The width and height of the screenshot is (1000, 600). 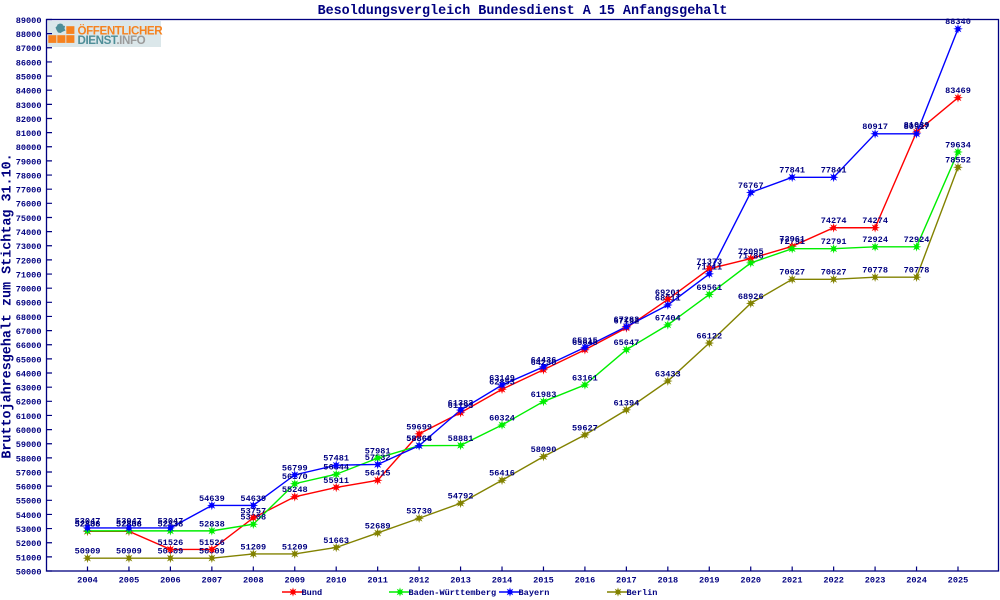 What do you see at coordinates (585, 378) in the screenshot?
I see `svg-text: 63161` at bounding box center [585, 378].